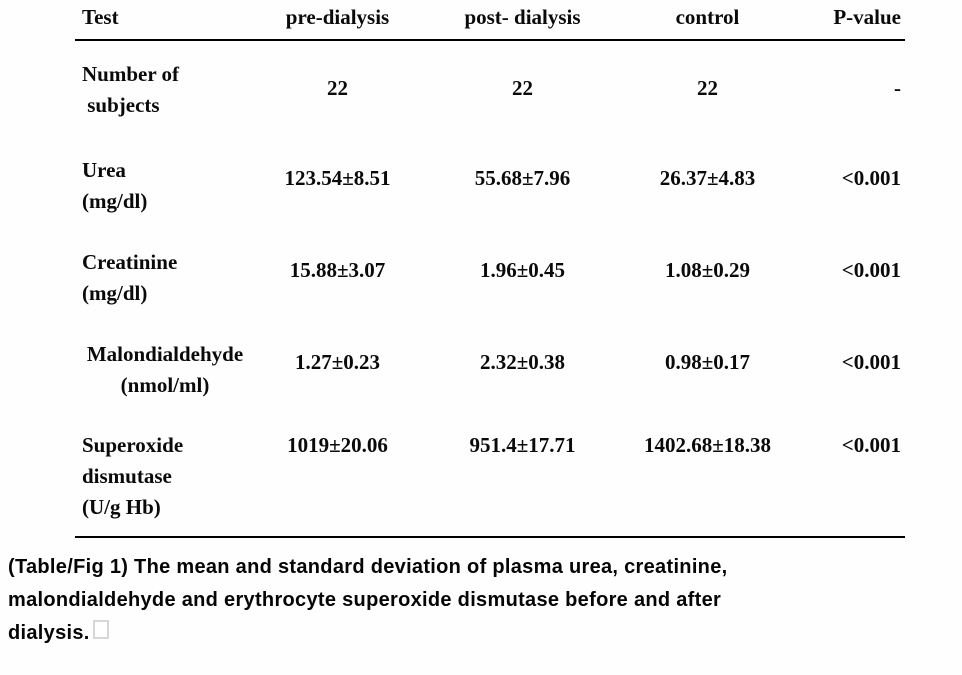  Describe the element at coordinates (131, 89) in the screenshot. I see `cell-test-label: Number of subjects` at that location.